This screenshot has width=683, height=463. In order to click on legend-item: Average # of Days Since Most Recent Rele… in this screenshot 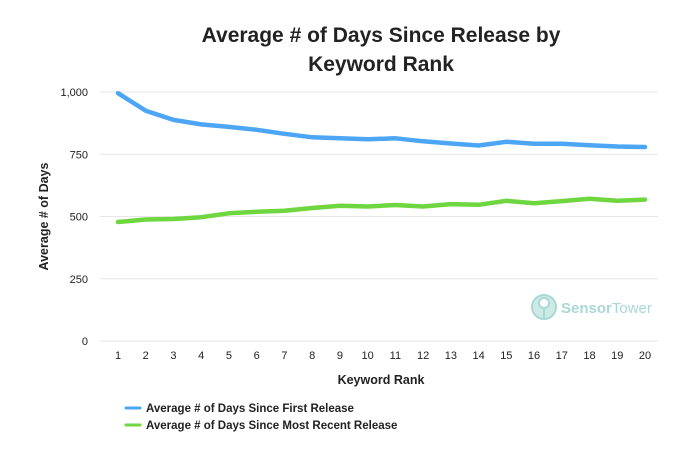, I will do `click(260, 426)`.